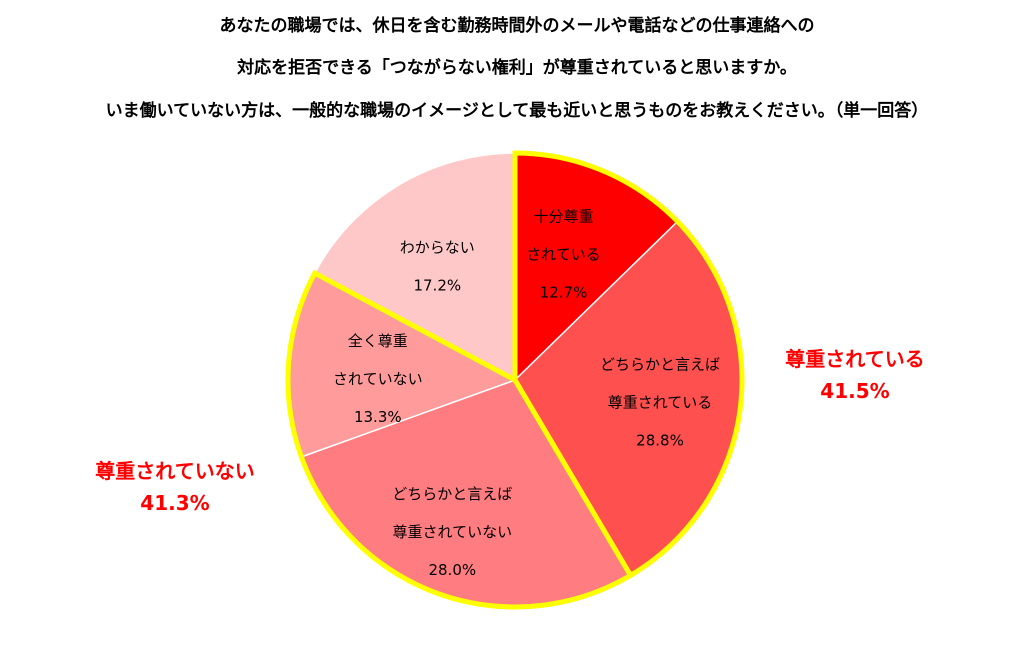 The height and width of the screenshot is (645, 1034). I want to click on group-outline-respected, so click(628, 364).